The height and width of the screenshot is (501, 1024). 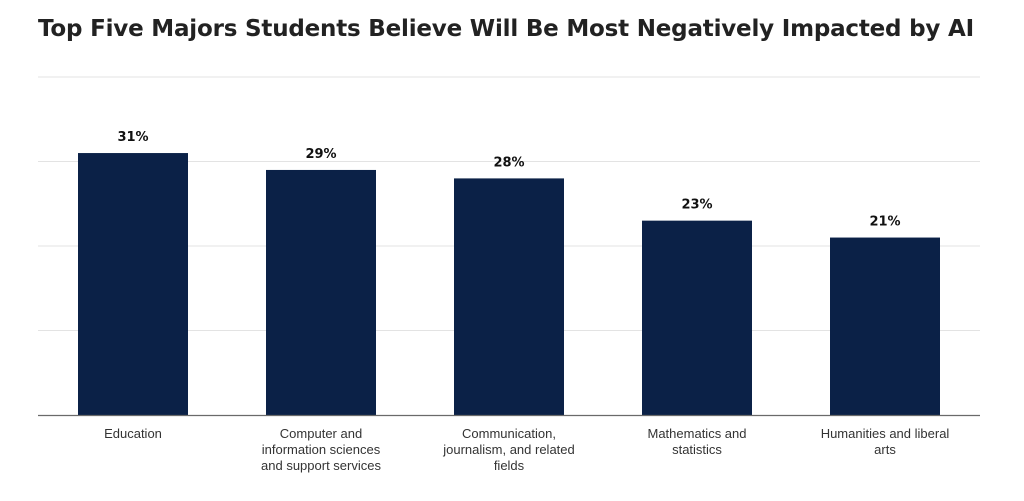 I want to click on value-label: 29%, so click(x=320, y=154).